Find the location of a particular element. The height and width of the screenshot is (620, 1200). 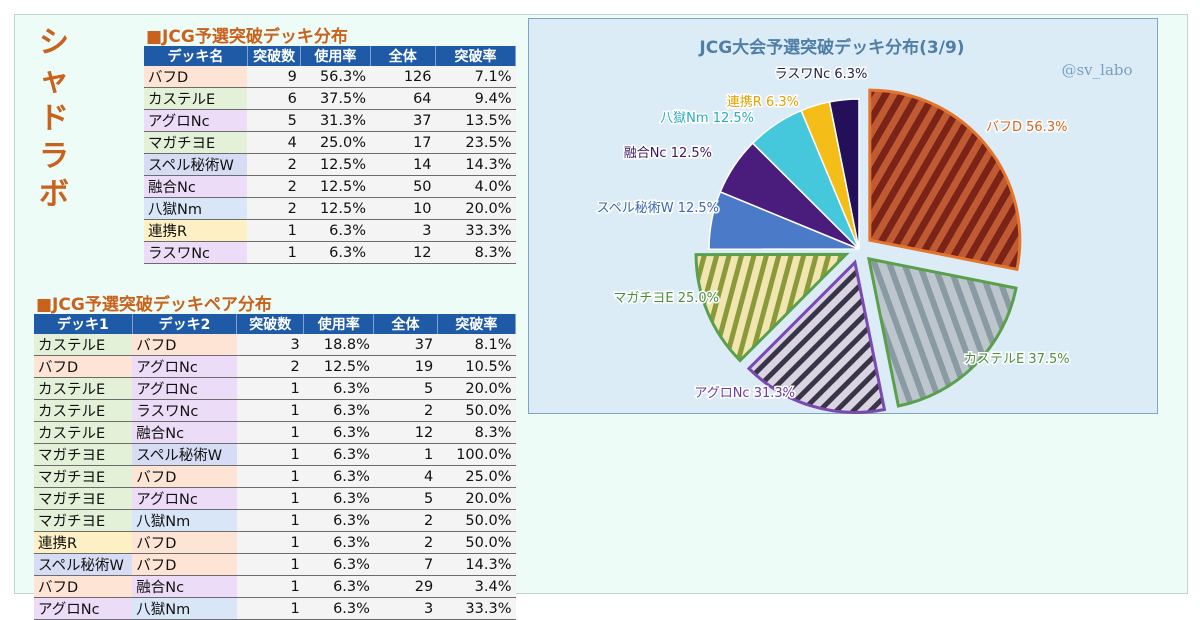

value-cell: 14.3% is located at coordinates (476, 564).